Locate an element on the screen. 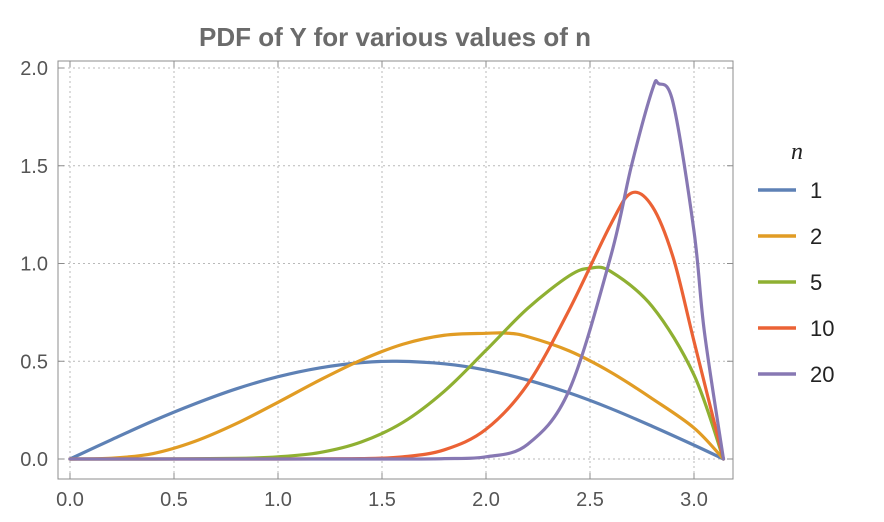 Image resolution: width=884 pixels, height=522 pixels. y-tick-label: 1.0 is located at coordinates (34, 265).